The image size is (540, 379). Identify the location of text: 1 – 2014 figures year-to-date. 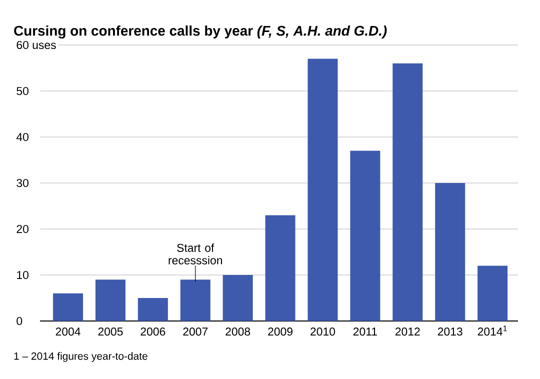
(81, 357).